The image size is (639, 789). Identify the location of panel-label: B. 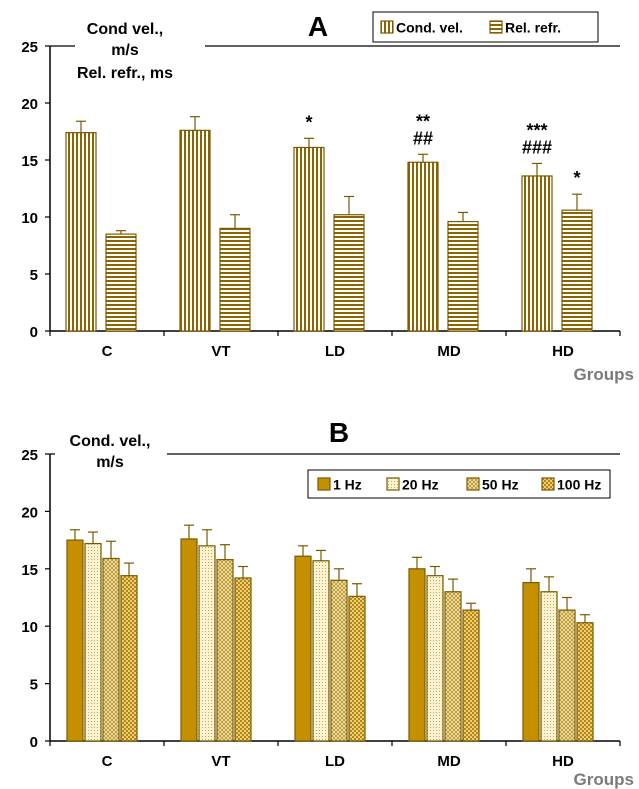
(339, 432).